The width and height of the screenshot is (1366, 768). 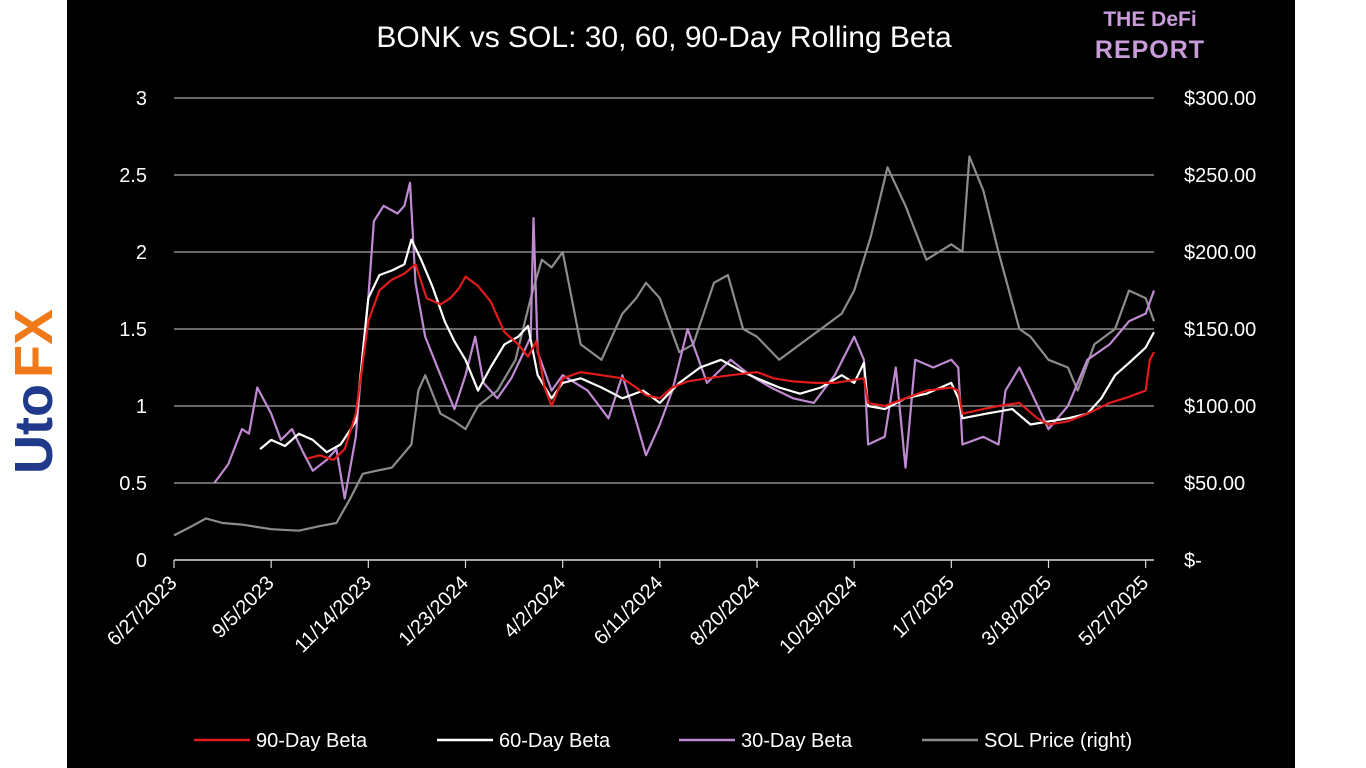 What do you see at coordinates (1149, 19) in the screenshot?
I see `brand-line-1: THE DeFi` at bounding box center [1149, 19].